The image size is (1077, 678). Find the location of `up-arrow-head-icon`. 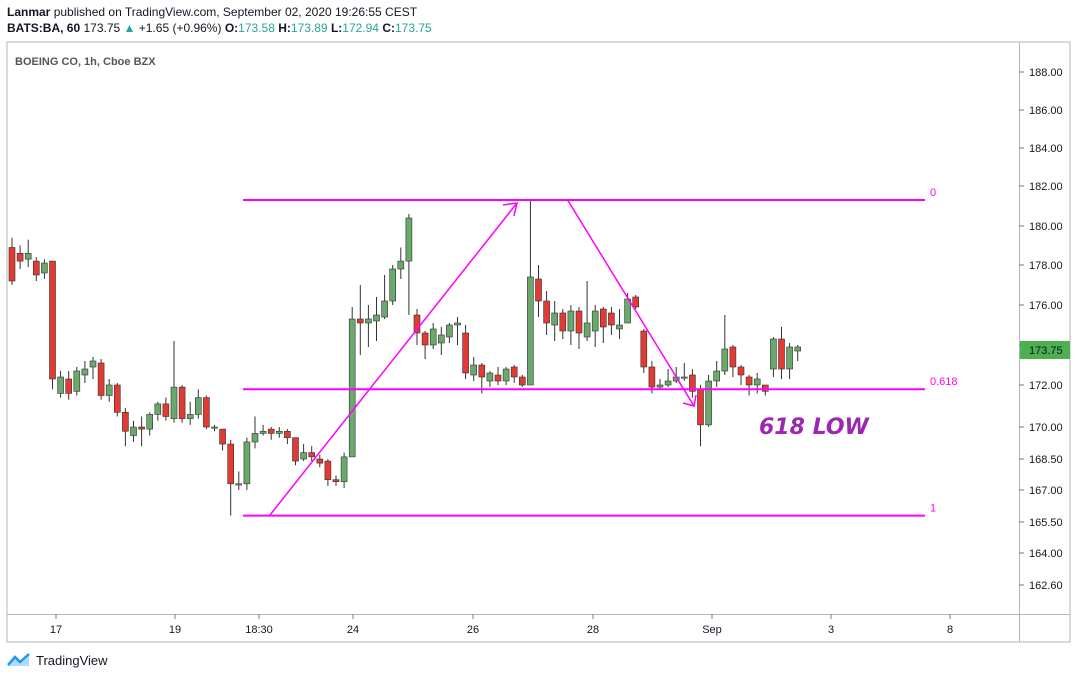

up-arrow-head-icon is located at coordinates (510, 209).